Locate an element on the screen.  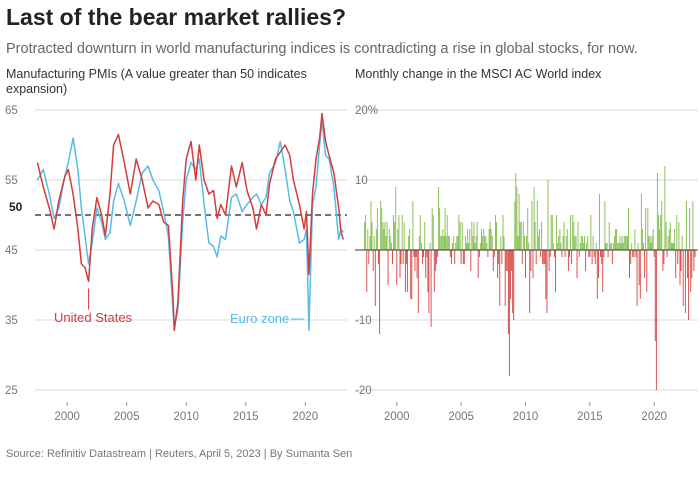
msci-x-tick-label: 2005 is located at coordinates (461, 417).